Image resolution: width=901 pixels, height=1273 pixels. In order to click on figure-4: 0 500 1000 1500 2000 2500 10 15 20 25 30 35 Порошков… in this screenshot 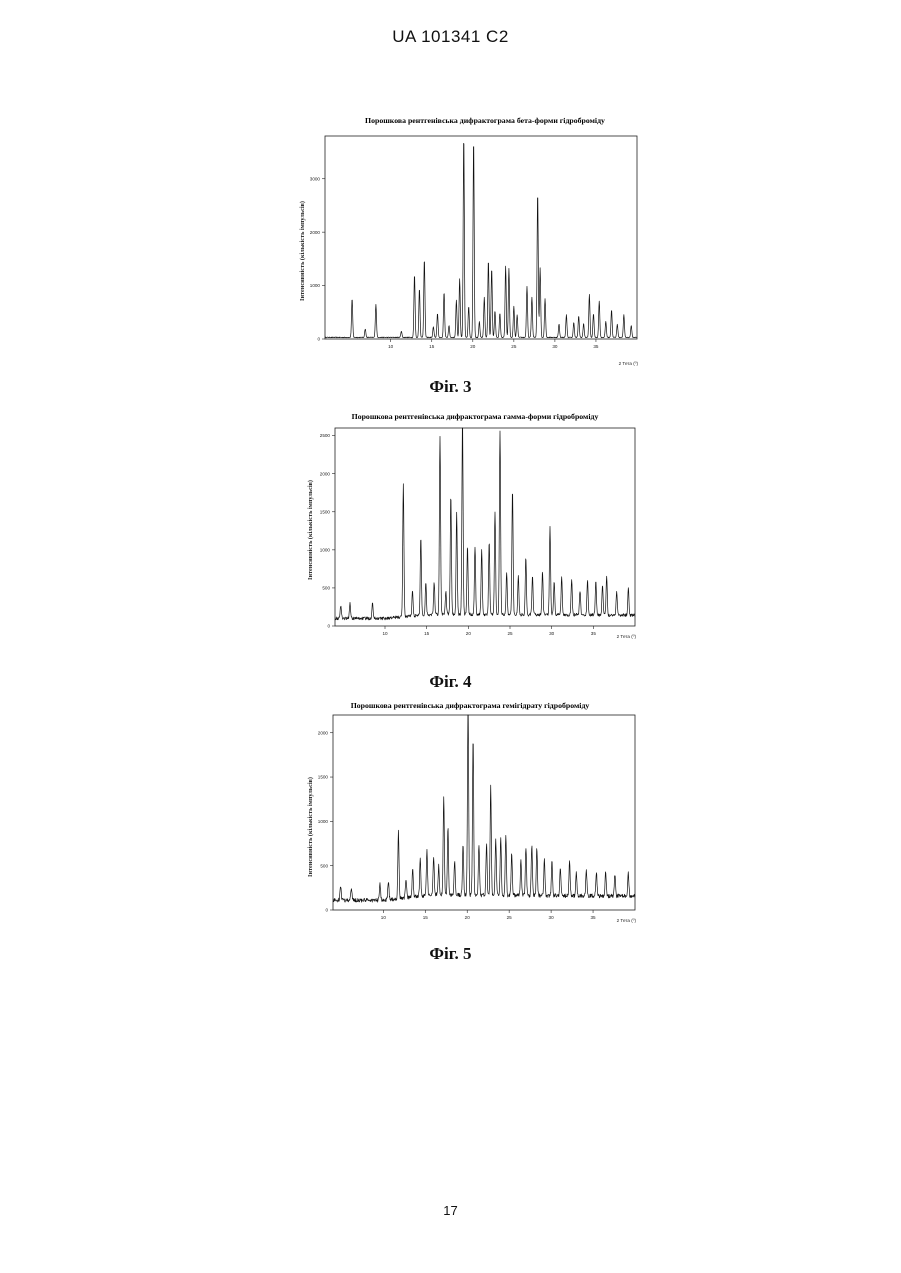, I will do `click(470, 525)`.